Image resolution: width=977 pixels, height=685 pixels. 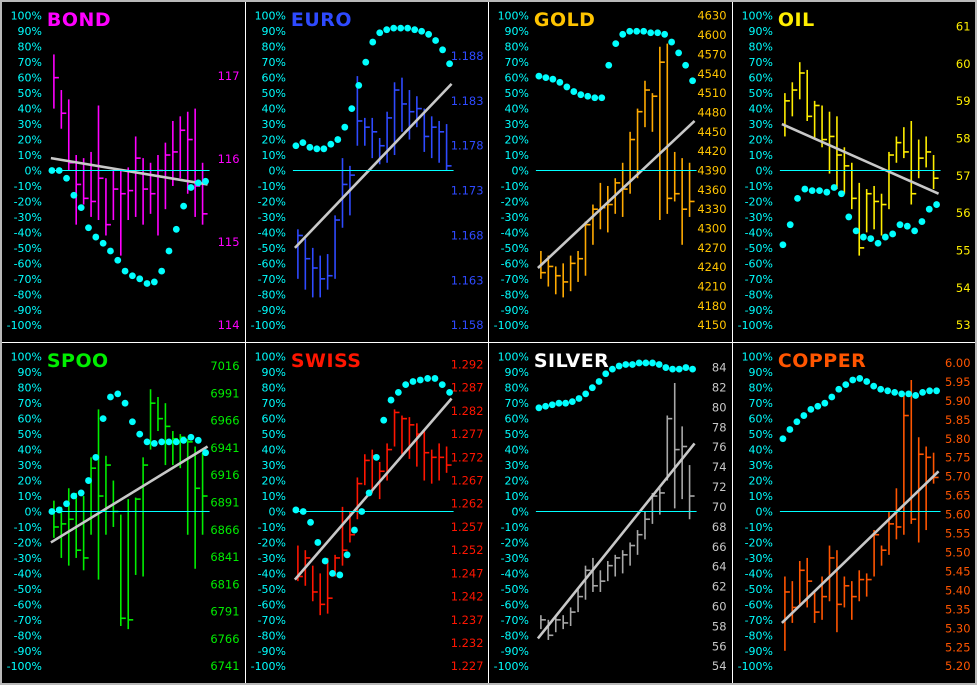 I want to click on right-axis-label: 70, so click(x=719, y=507).